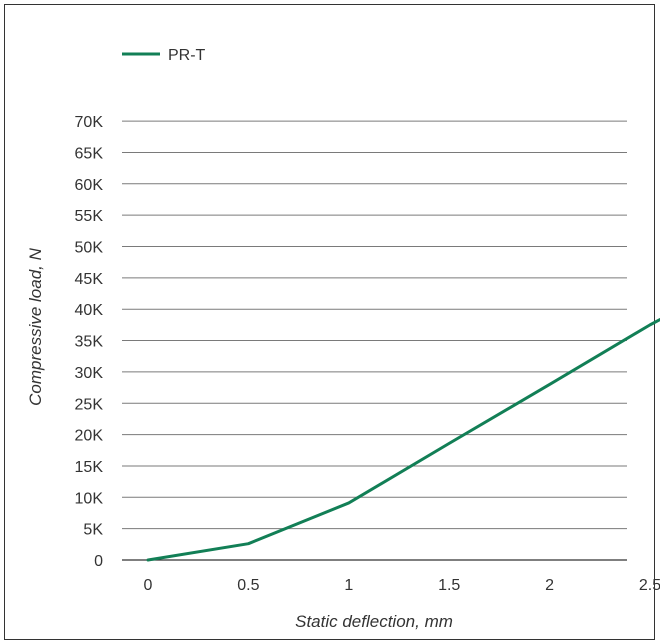  What do you see at coordinates (93, 530) in the screenshot?
I see `y-tick-label: 5K` at bounding box center [93, 530].